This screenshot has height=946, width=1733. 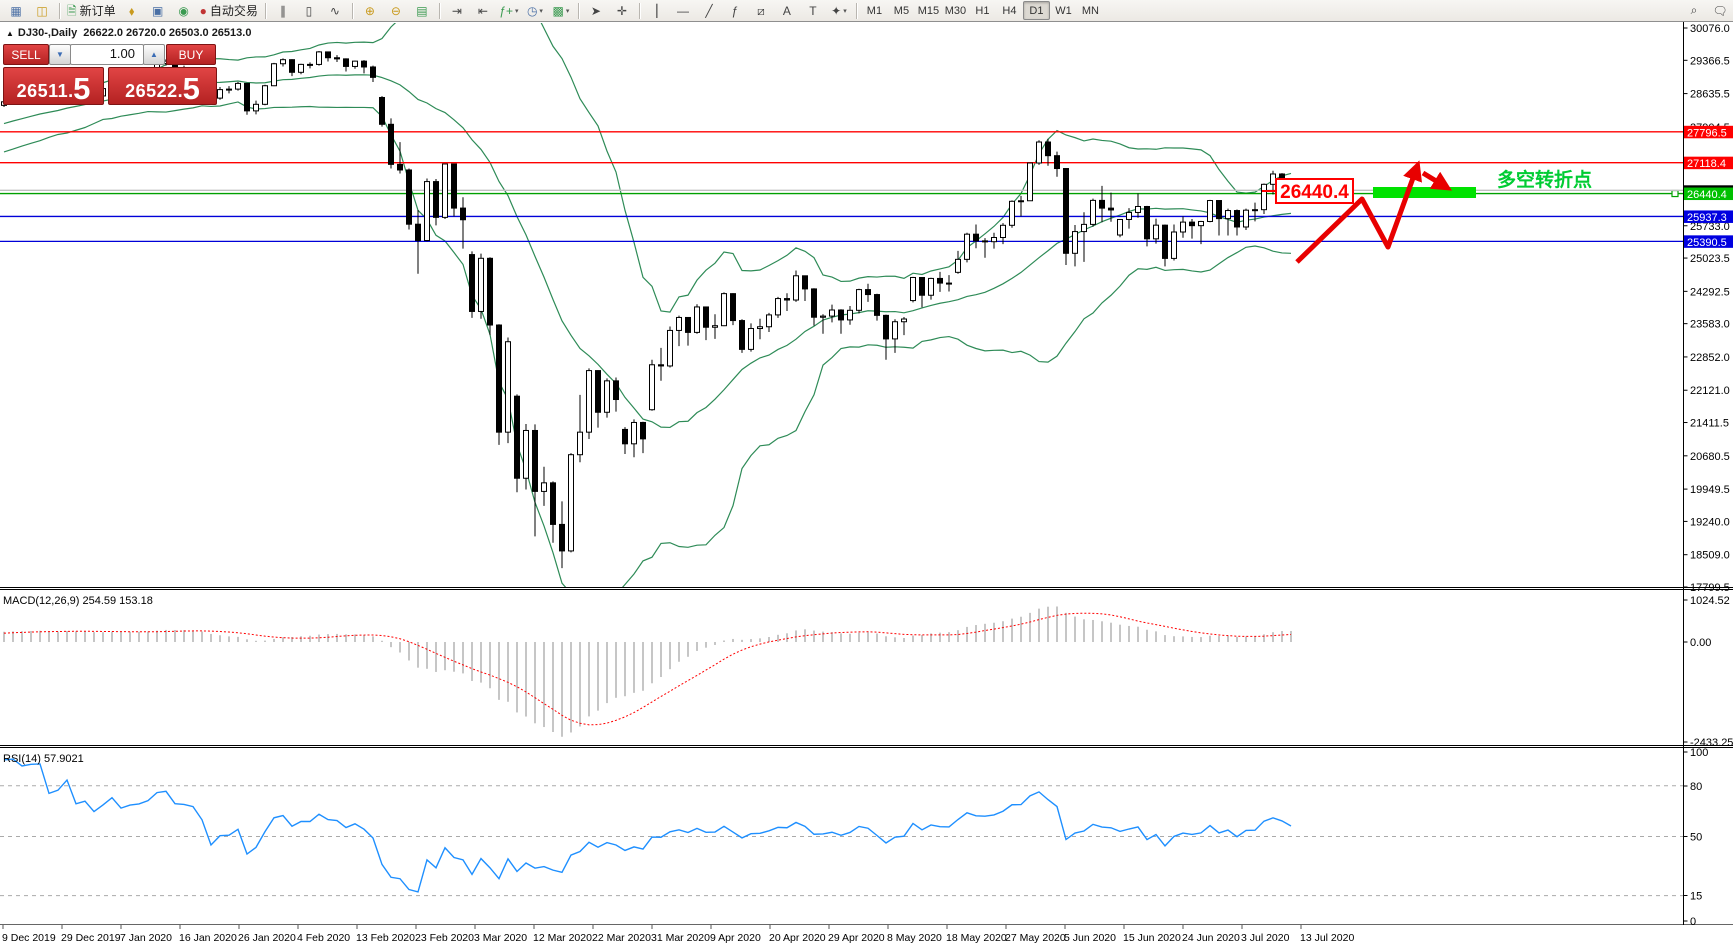 I want to click on svg-text: 12 Mar 2020, so click(x=562, y=938).